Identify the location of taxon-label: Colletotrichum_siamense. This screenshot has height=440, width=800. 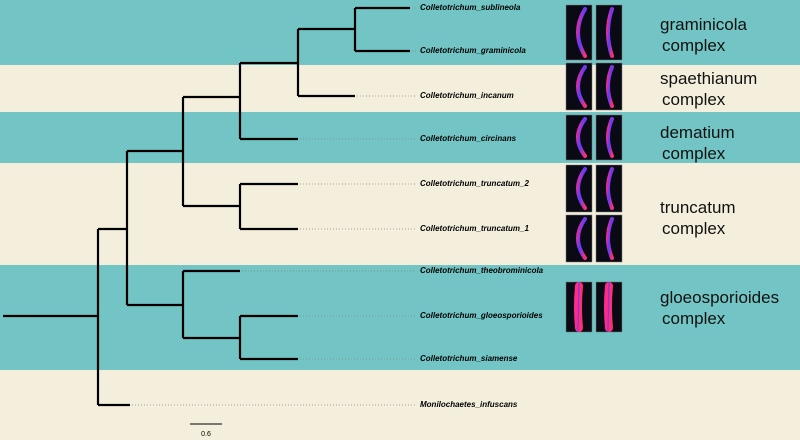
(469, 358).